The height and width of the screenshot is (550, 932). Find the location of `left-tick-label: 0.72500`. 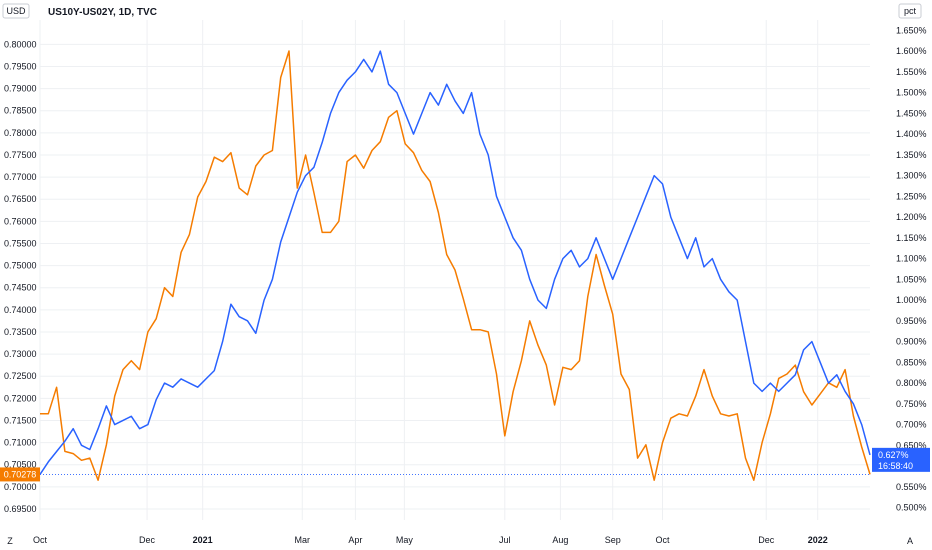

left-tick-label: 0.72500 is located at coordinates (20, 376).